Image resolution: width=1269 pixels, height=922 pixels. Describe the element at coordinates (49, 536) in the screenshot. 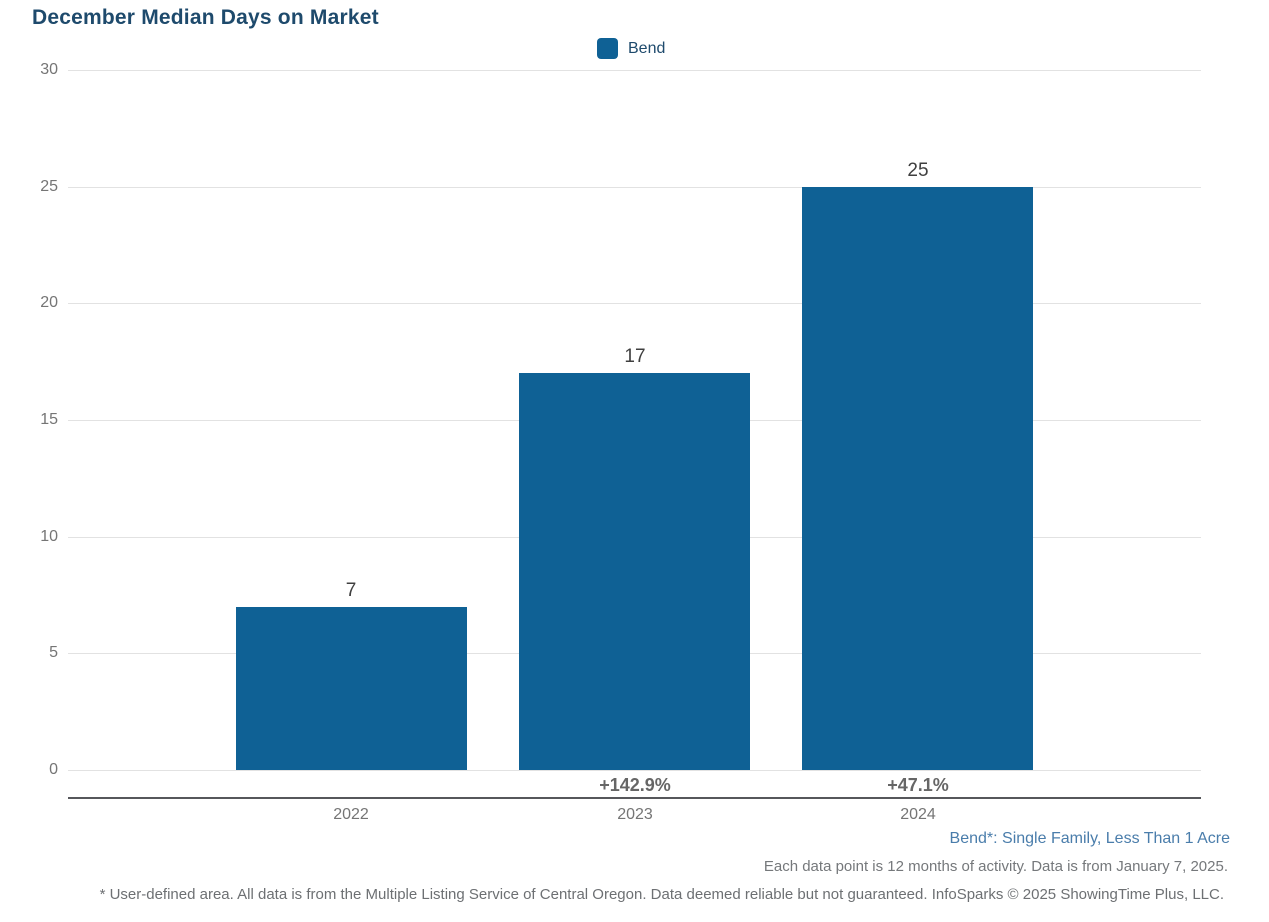

I see `y-axis-tick-label: 10` at that location.